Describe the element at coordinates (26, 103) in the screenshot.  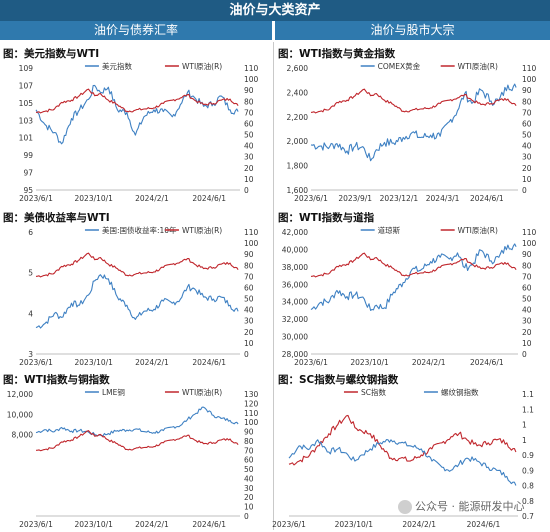
I see `left-tick-label: 105` at that location.